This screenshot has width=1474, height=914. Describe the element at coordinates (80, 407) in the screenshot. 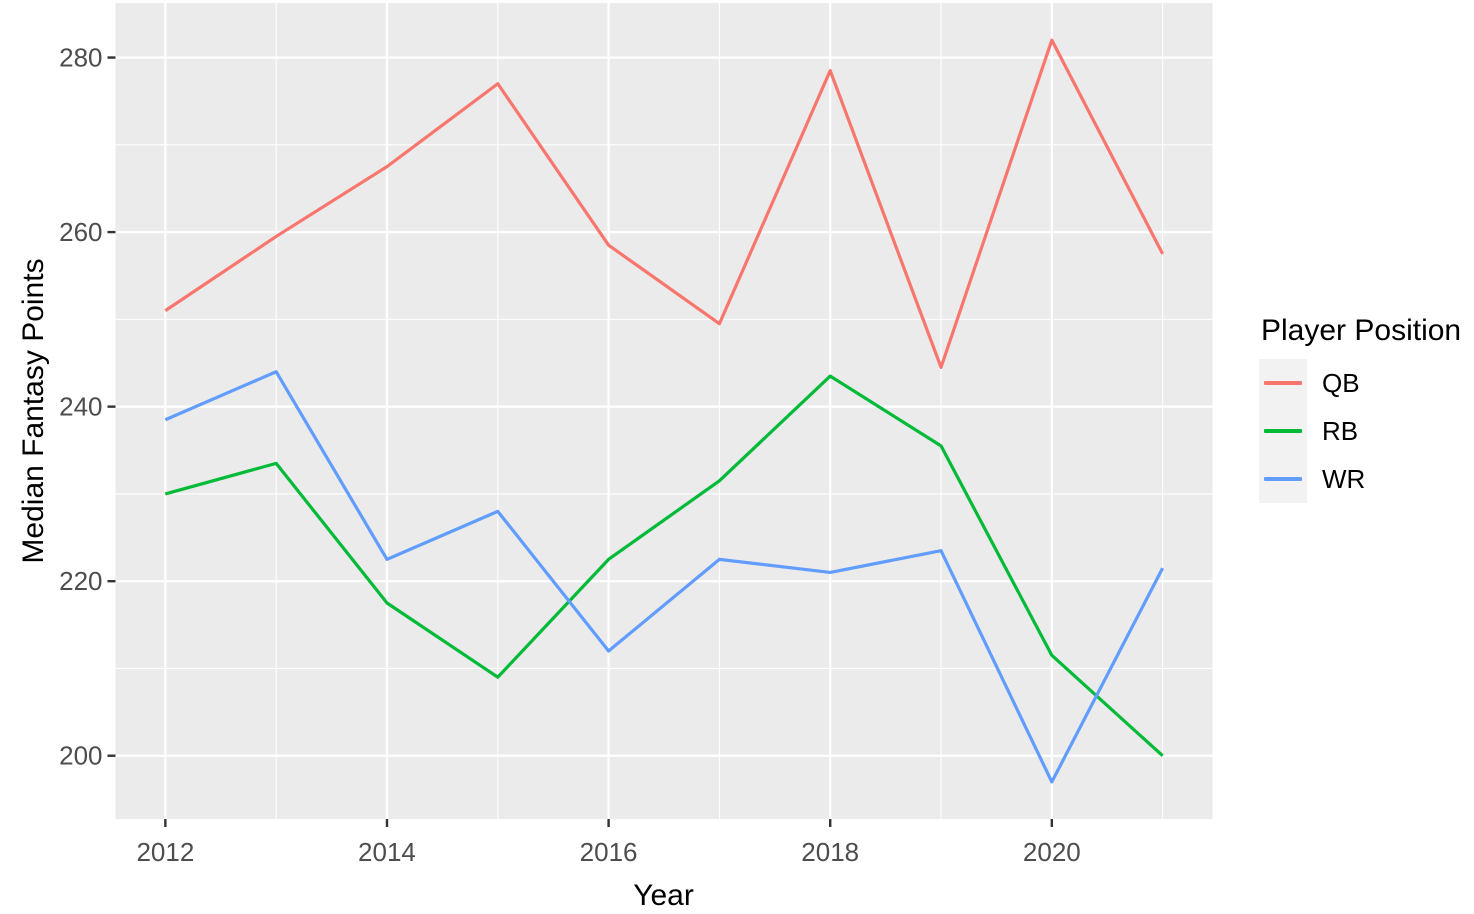

I see `y-tick-label: 240` at that location.